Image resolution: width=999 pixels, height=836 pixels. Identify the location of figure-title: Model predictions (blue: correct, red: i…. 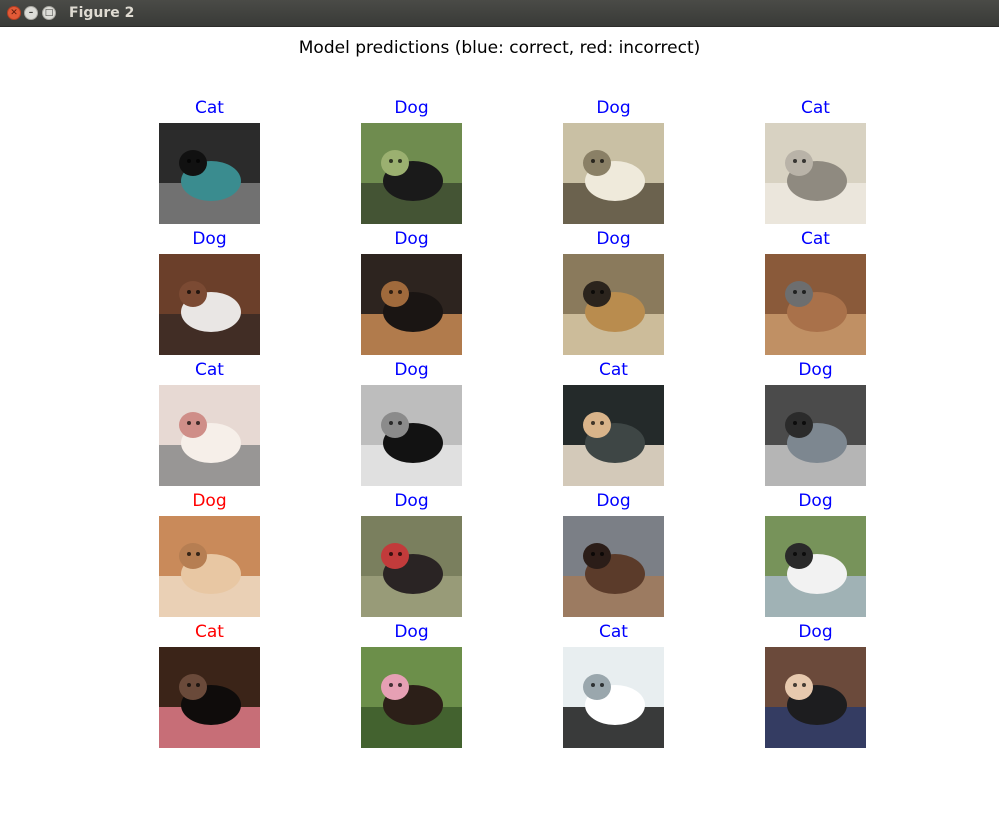
(499, 48).